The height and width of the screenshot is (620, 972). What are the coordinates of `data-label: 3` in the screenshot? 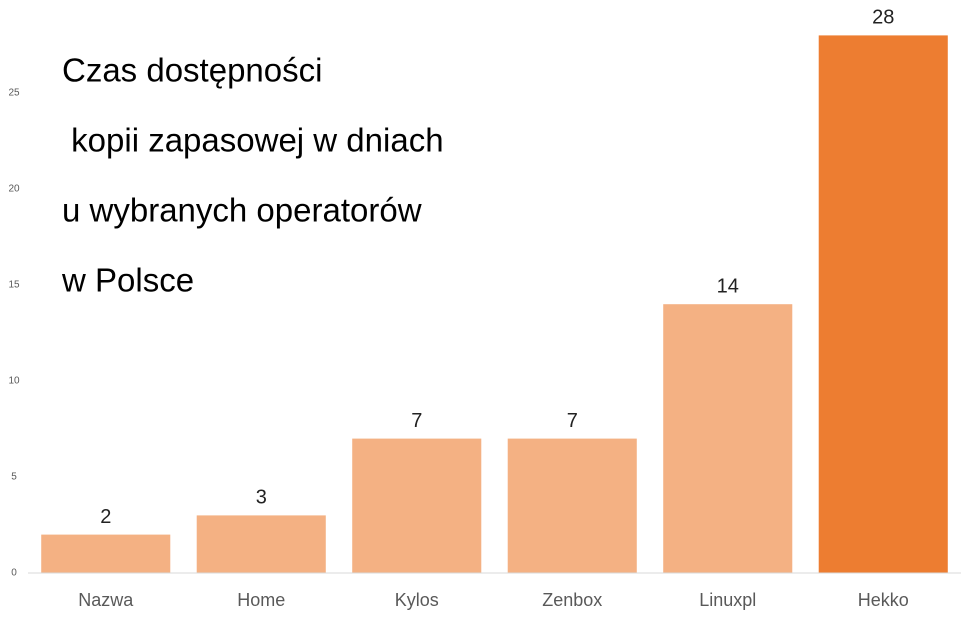 It's located at (261, 498).